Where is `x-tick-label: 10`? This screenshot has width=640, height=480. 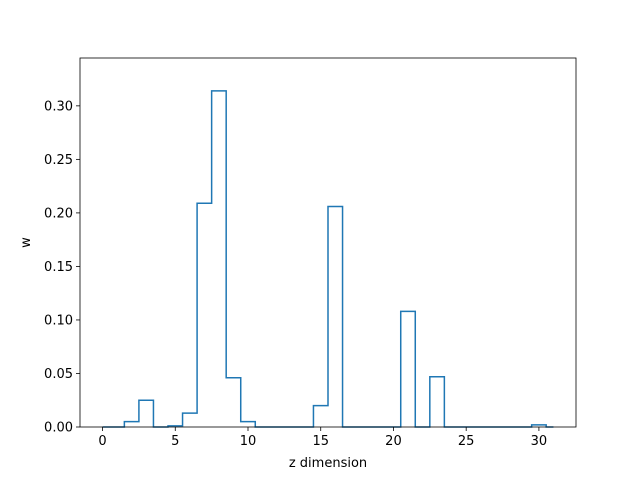
x-tick-label: 10 is located at coordinates (248, 441).